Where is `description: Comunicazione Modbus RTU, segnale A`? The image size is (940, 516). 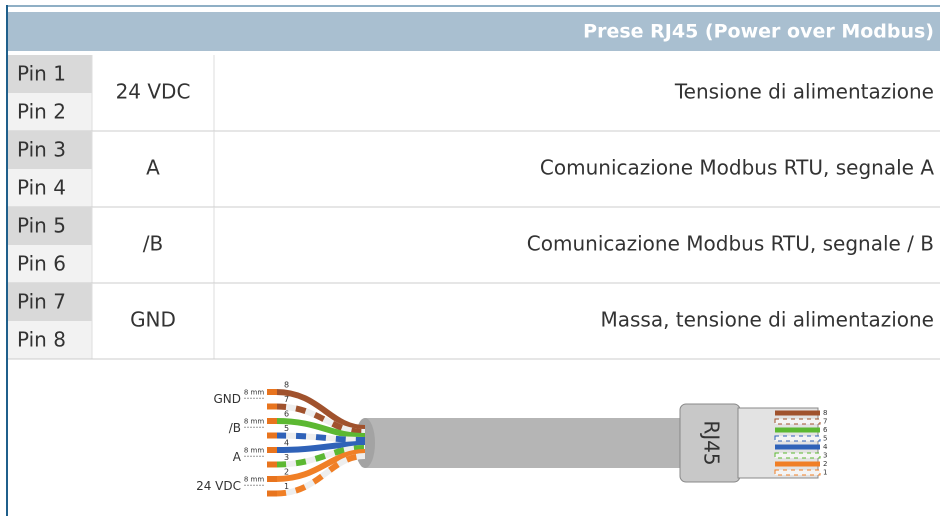 description: Comunicazione Modbus RTU, segnale A is located at coordinates (737, 168).